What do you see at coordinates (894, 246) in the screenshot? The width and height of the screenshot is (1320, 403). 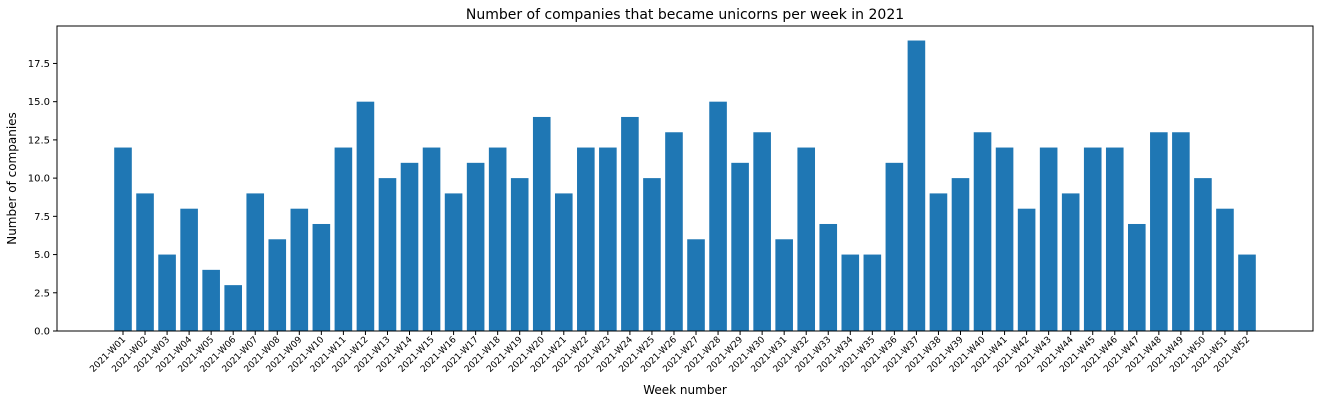 I see `bar-2021-W36` at bounding box center [894, 246].